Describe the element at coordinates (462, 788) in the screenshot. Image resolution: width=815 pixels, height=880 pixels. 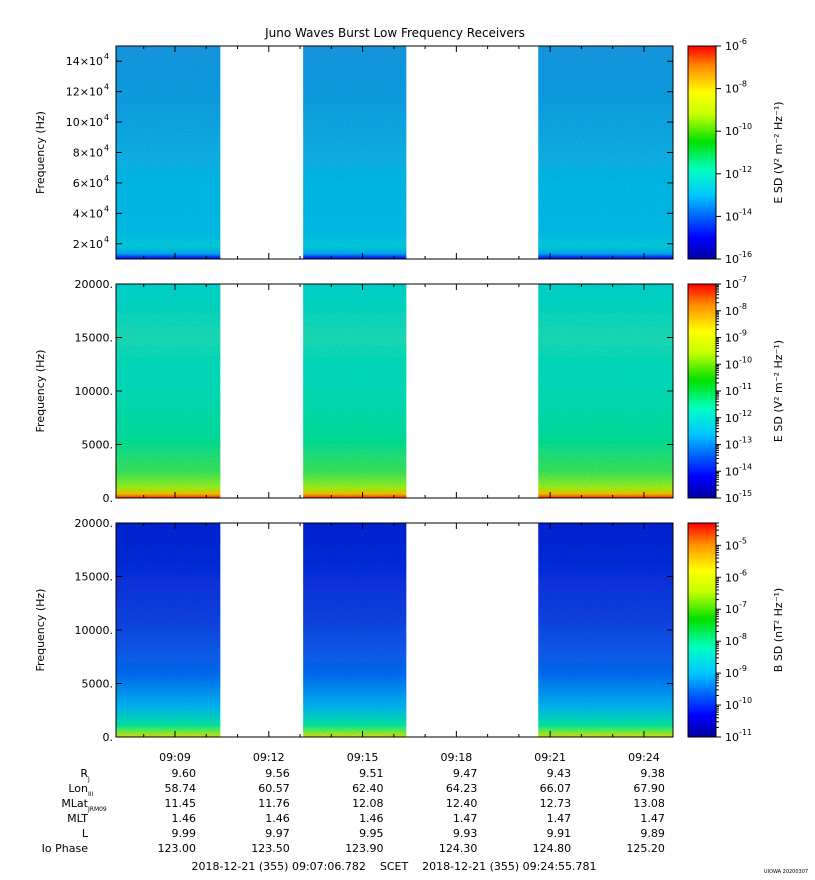
I see `ephemeris-value: 64.23` at that location.